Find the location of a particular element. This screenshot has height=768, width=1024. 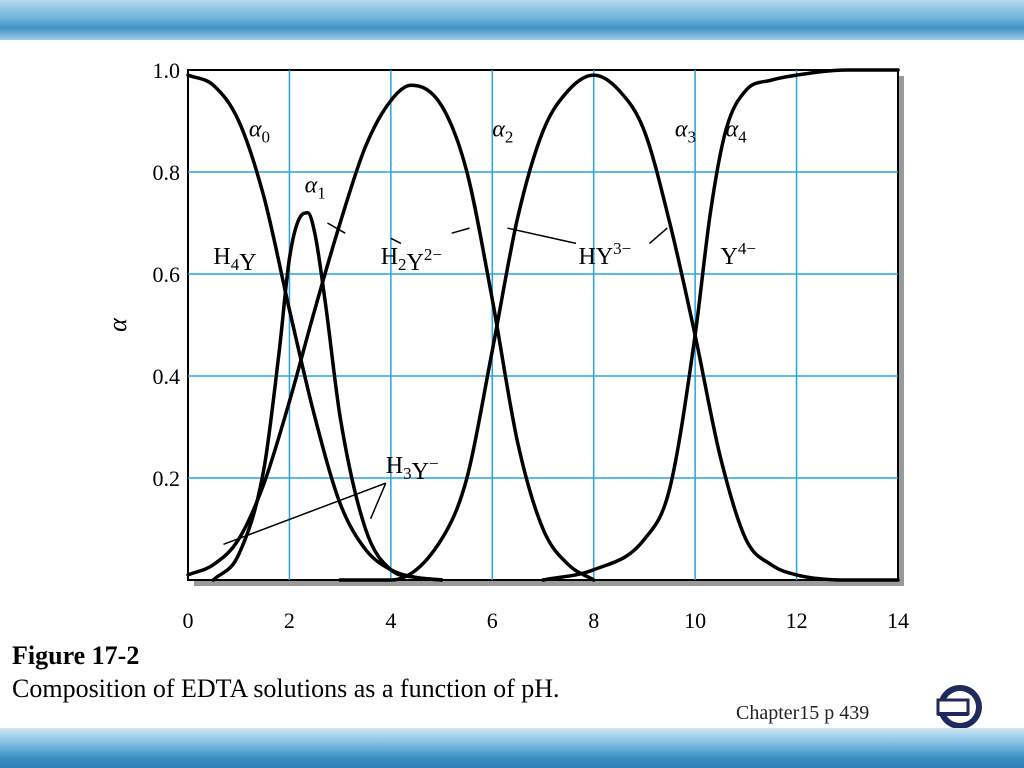

annotation-y4: Y4− is located at coordinates (738, 254).